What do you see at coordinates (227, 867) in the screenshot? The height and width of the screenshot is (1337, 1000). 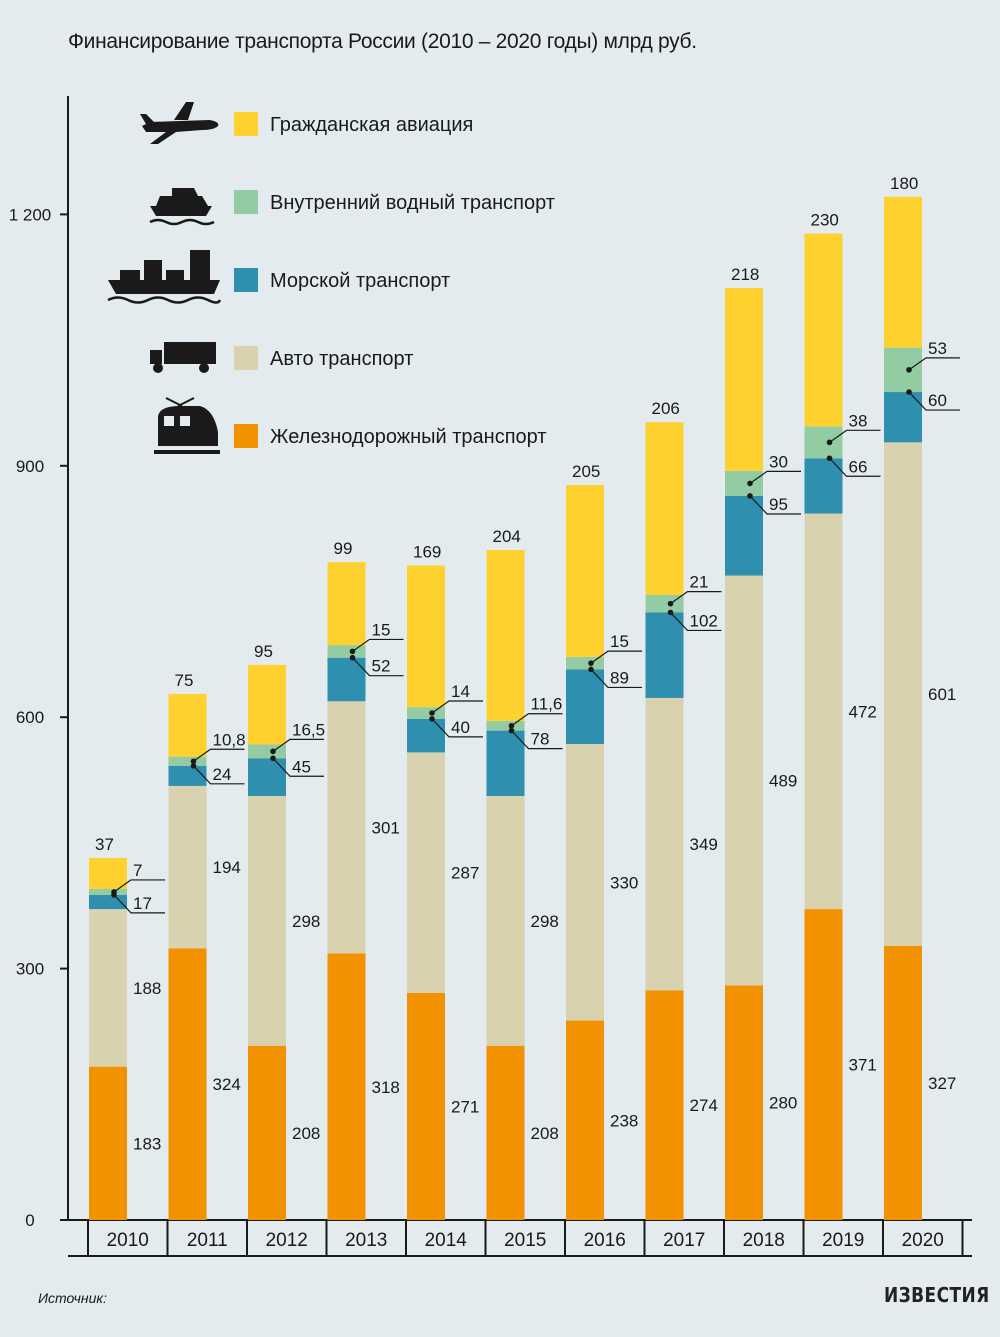 I see `data-label: 194` at bounding box center [227, 867].